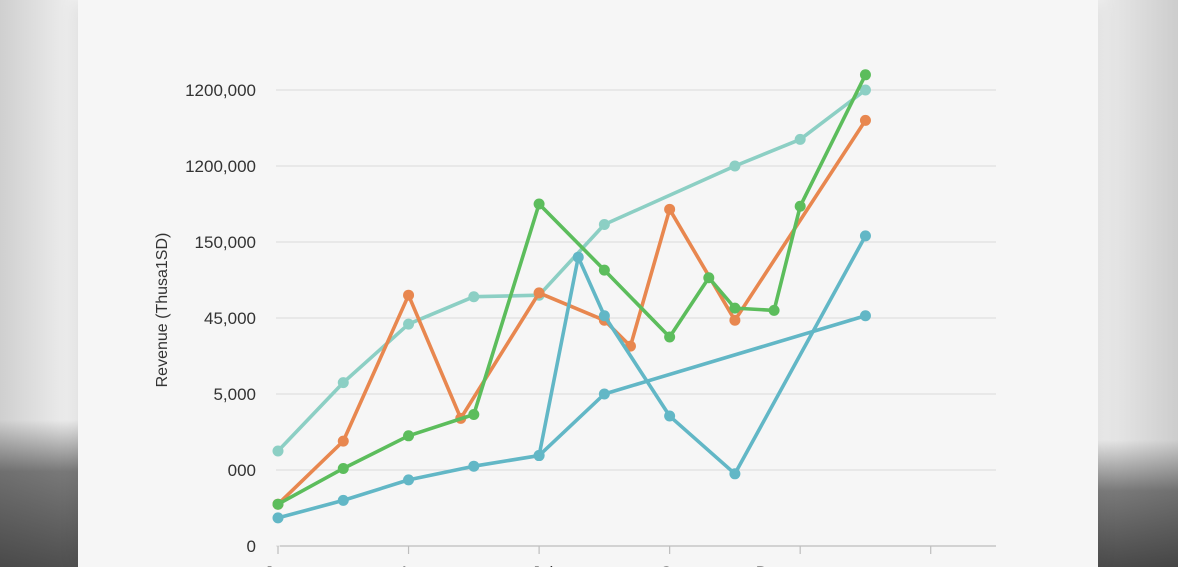 Image resolution: width=1178 pixels, height=567 pixels. Describe the element at coordinates (630, 556) in the screenshot. I see `x-axis: Jan Apr Jul Oct Dec` at that location.